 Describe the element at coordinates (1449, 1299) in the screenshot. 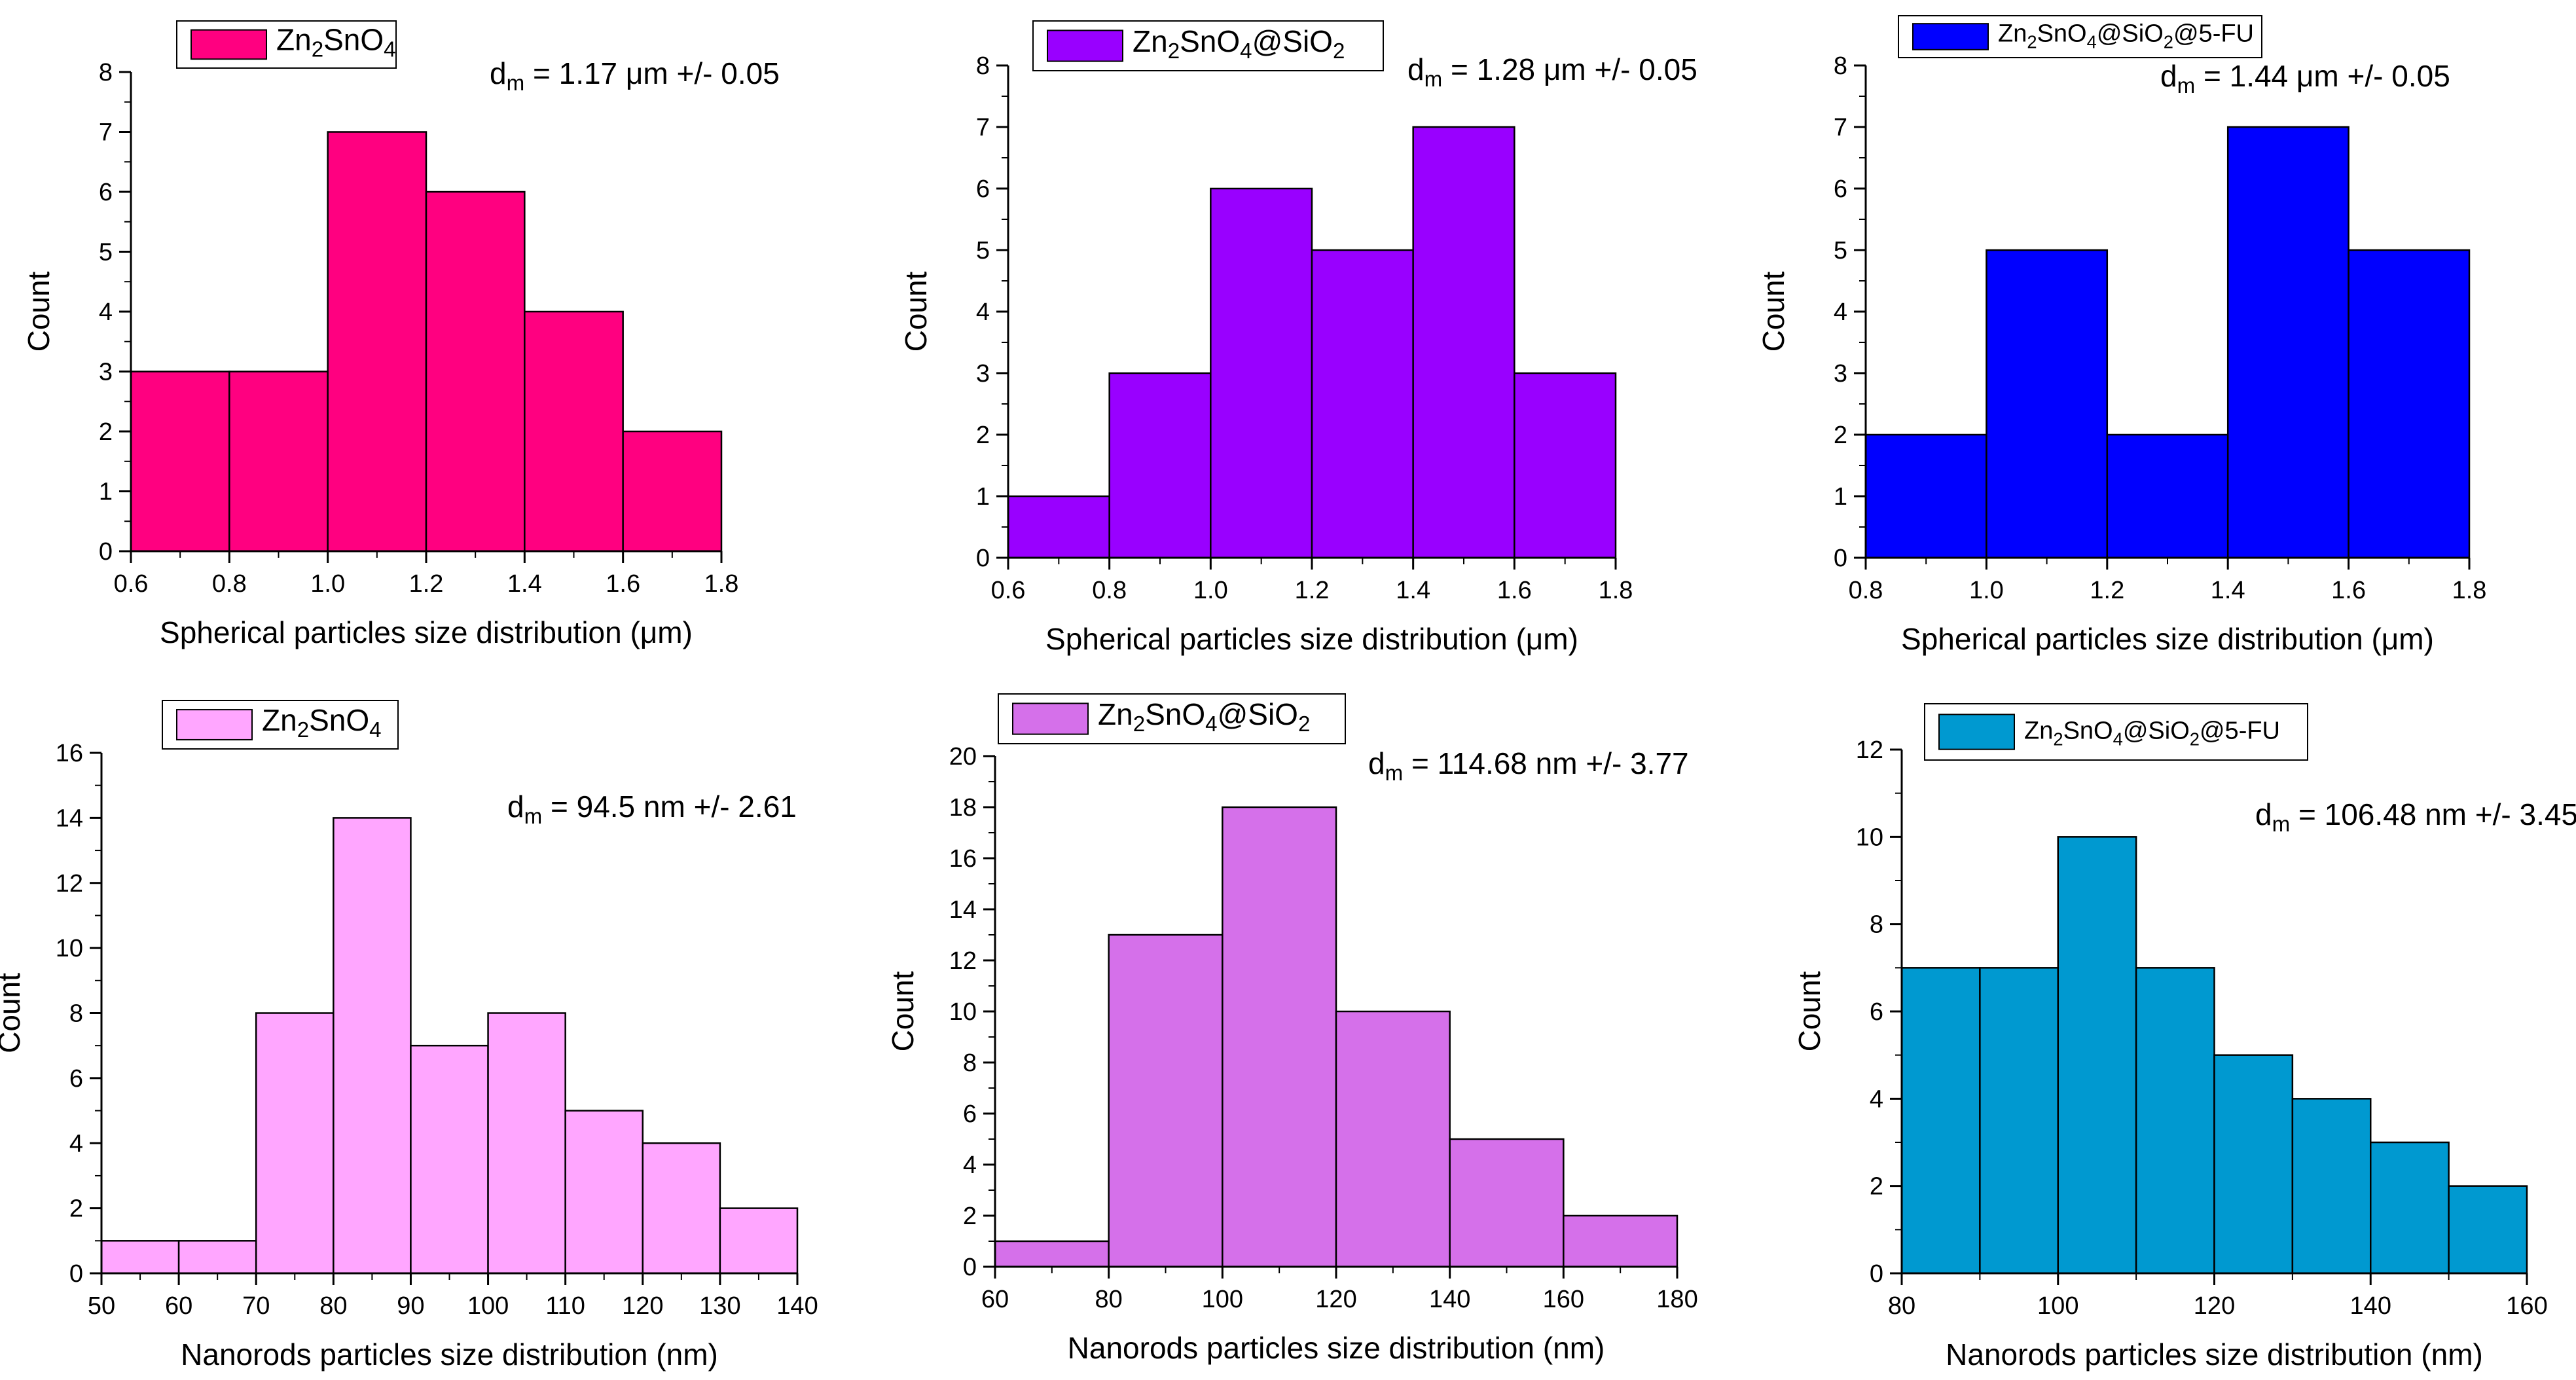

I see `x-tick-label: 140` at that location.